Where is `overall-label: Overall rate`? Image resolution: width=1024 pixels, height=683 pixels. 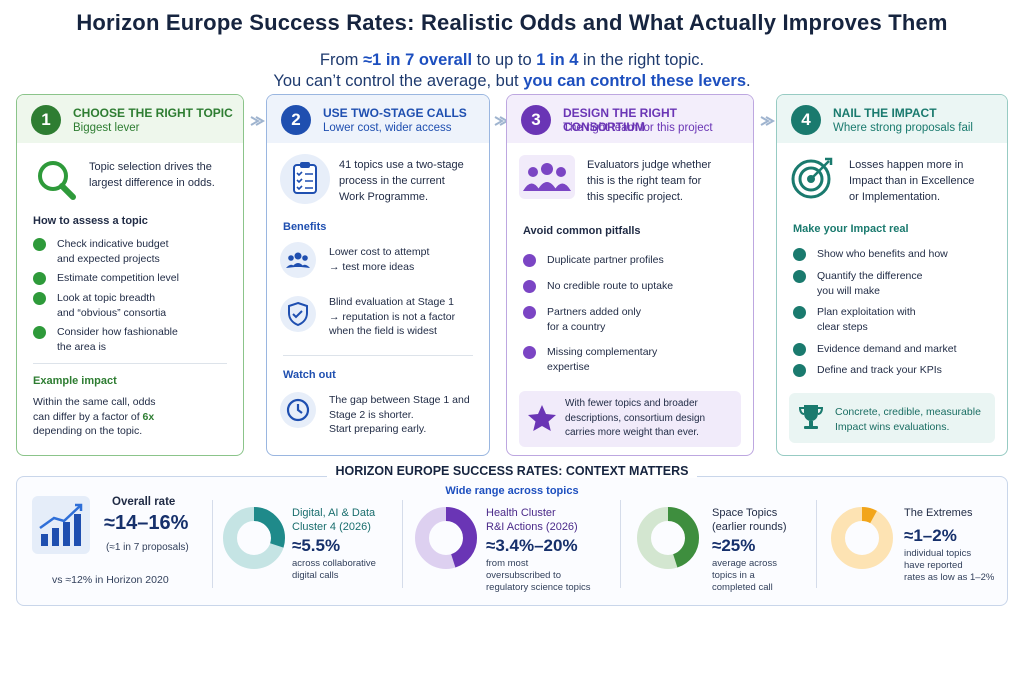 overall-label: Overall rate is located at coordinates (144, 502).